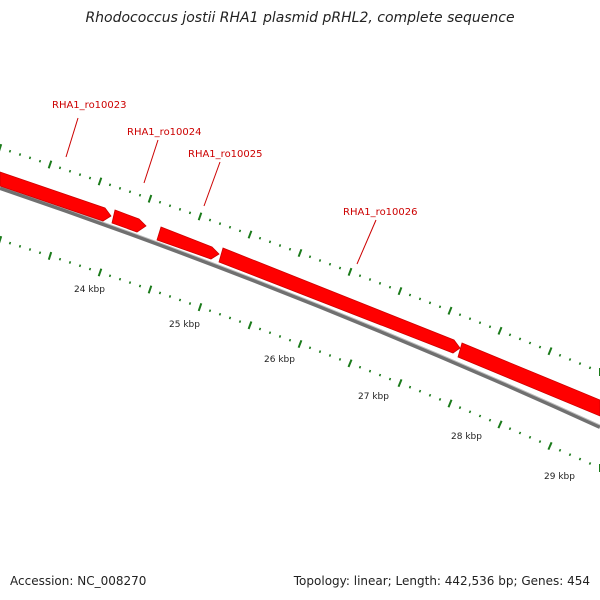 The image size is (600, 600). Describe the element at coordinates (129, 221) in the screenshot. I see `gene-arrow-RHA1_ro10024` at that location.